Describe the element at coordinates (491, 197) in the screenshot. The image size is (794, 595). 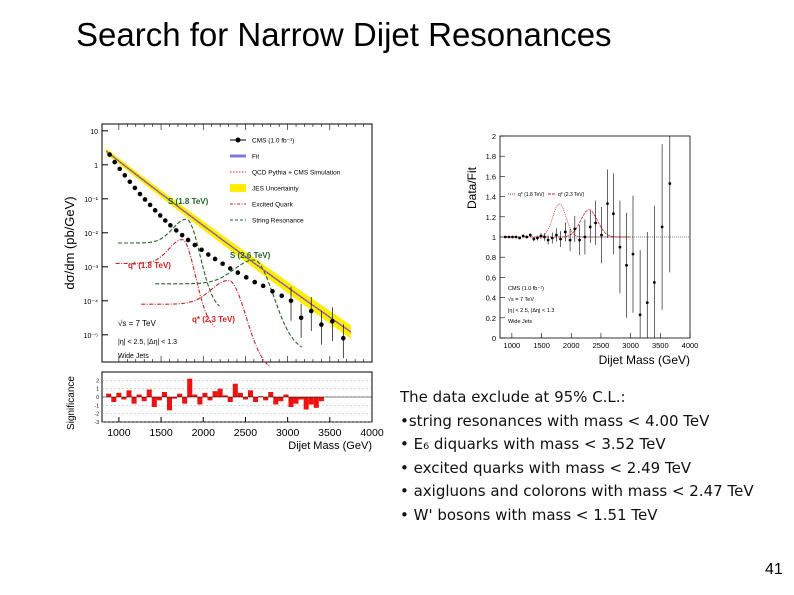
I see `ratio-y-tick-label: 1.4` at that location.